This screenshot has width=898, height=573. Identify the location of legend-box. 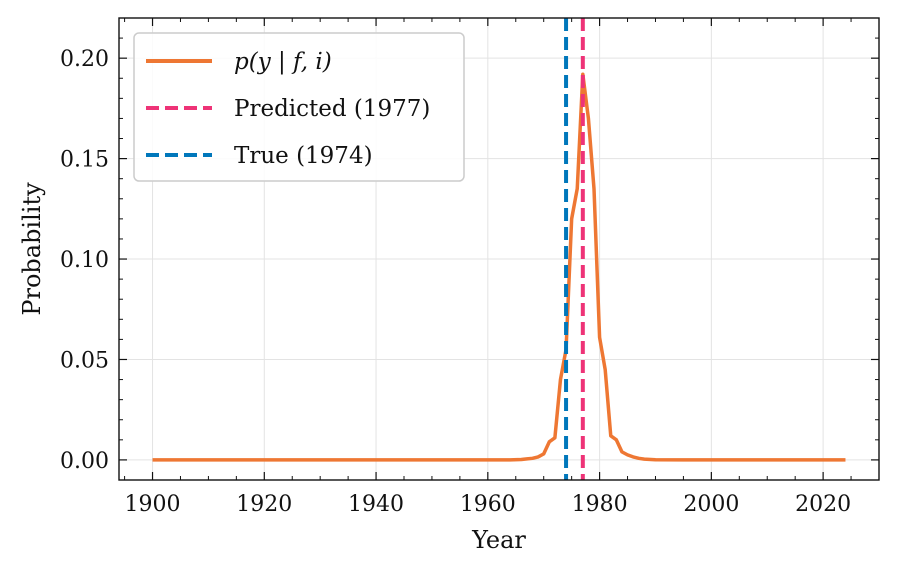
(299, 107).